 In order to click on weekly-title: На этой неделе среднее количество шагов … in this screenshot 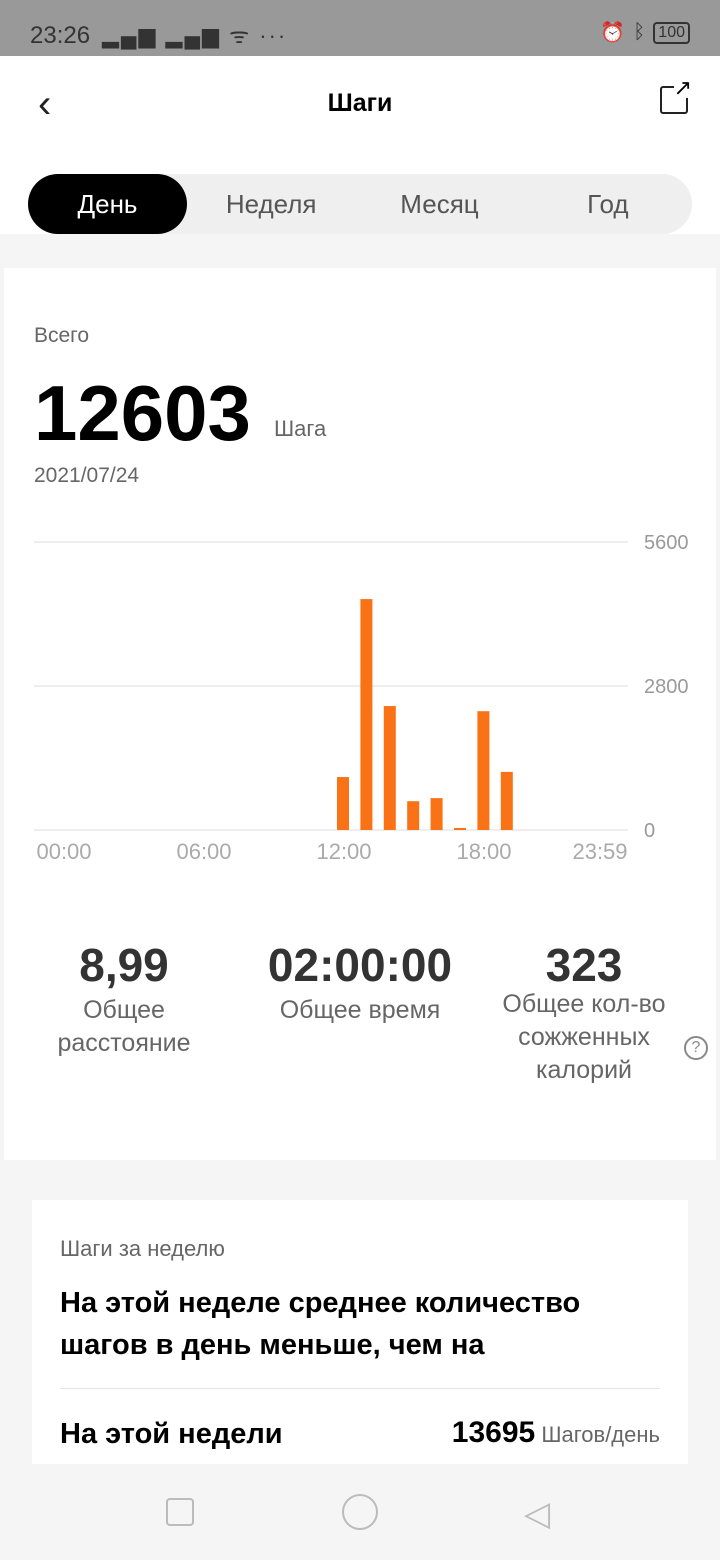, I will do `click(320, 1324)`.